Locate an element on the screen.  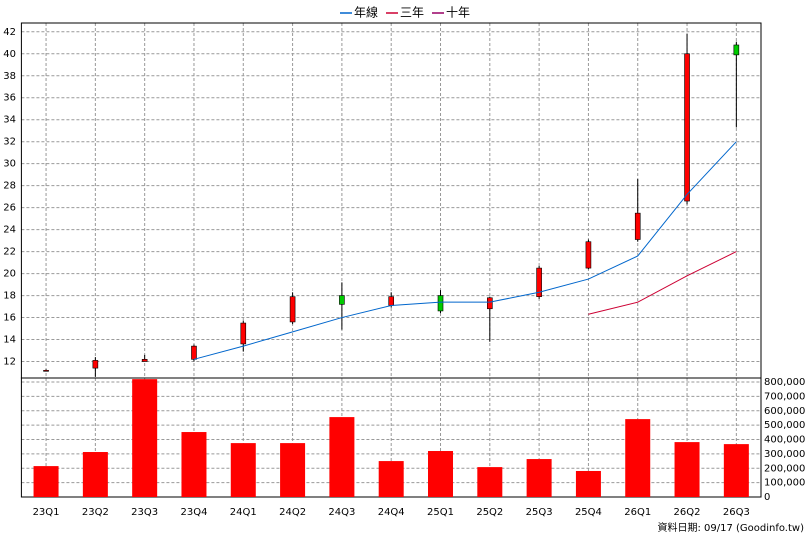
y2-tick-label: 0 is located at coordinates (767, 497).